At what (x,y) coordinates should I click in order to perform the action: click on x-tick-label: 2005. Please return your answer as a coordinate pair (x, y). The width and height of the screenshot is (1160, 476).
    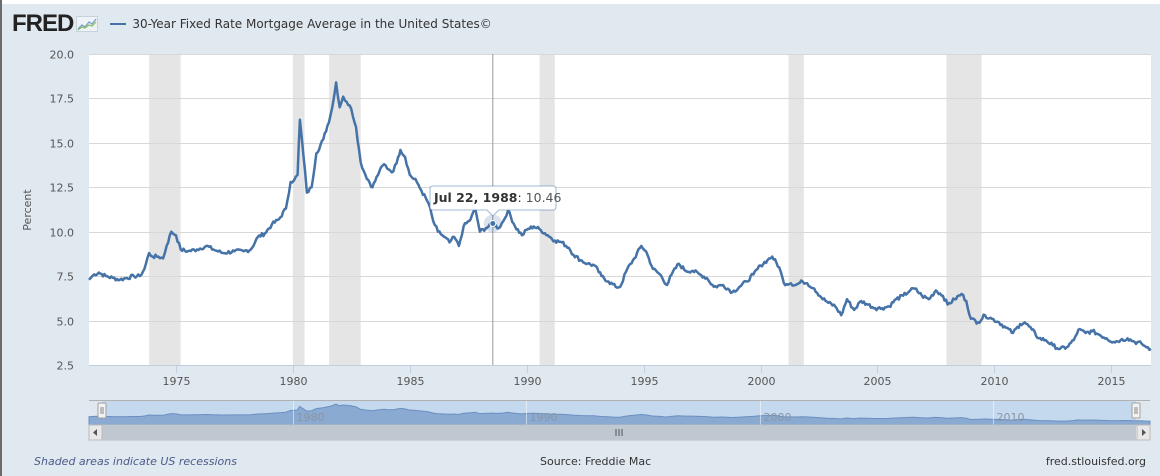
    Looking at the image, I should click on (878, 381).